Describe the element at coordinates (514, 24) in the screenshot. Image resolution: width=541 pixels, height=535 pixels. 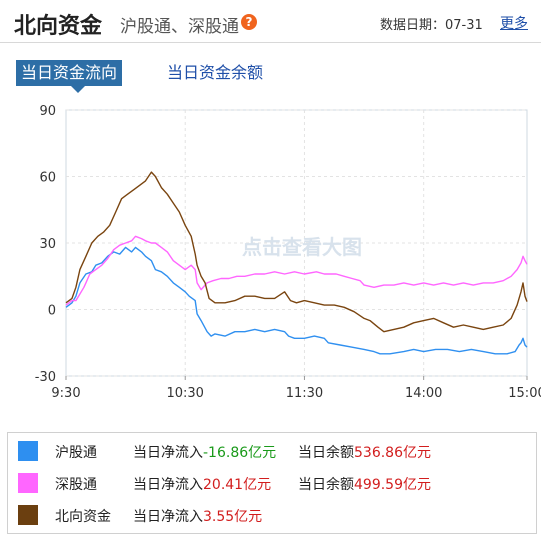
I see `more-link: 更多` at that location.